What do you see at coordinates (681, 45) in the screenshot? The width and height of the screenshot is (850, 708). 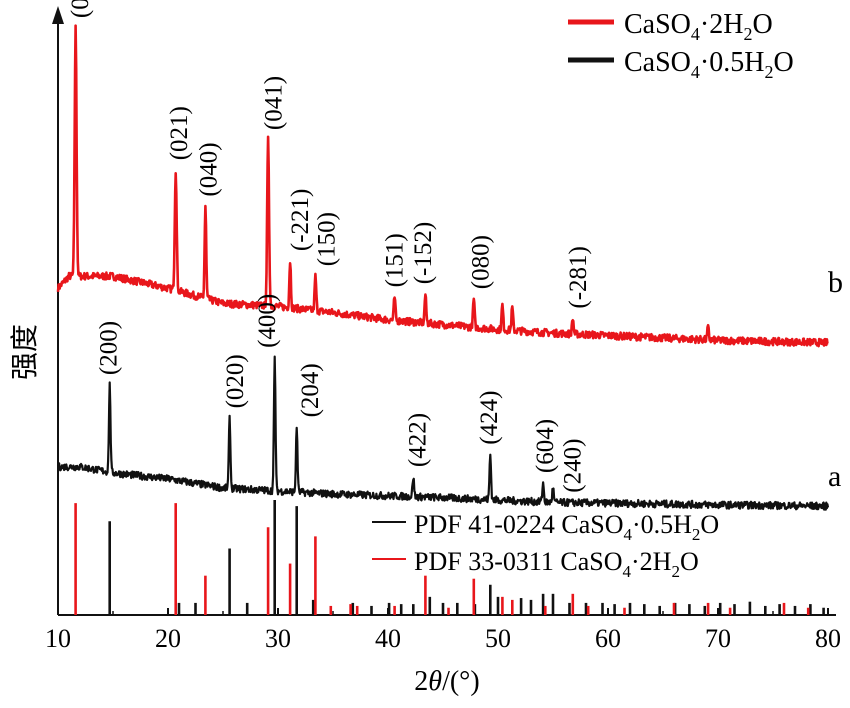 I see `legend-top: CaSO4·2H2O CaSO4·0.5H2O` at bounding box center [681, 45].